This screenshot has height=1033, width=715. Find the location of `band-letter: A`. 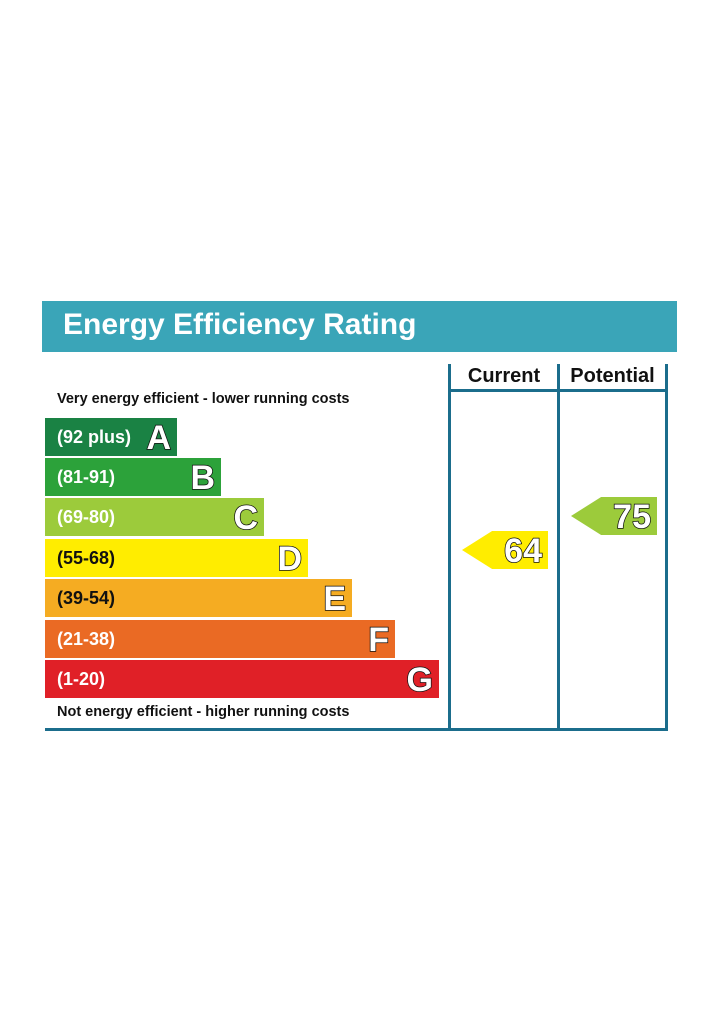

band-letter: A is located at coordinates (159, 438).